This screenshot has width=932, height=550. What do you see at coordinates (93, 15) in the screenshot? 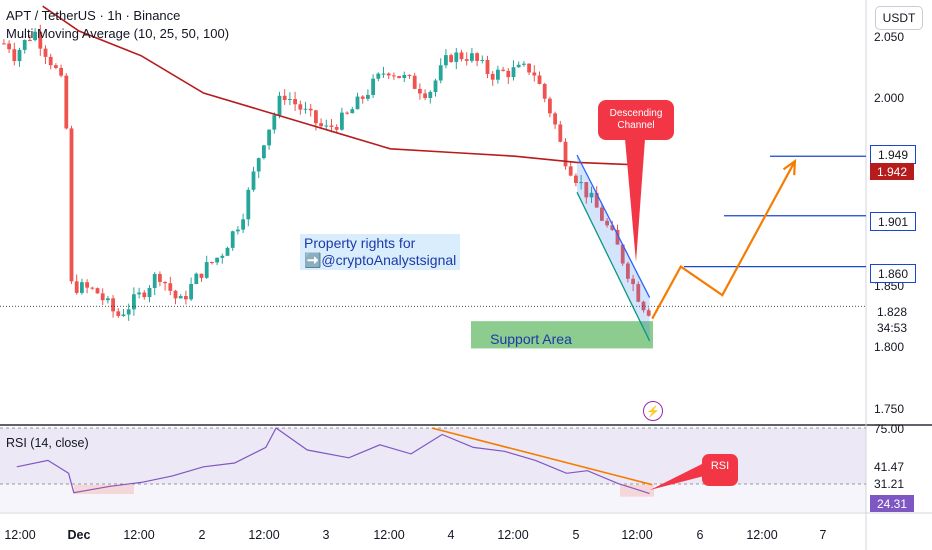
I see `symbol-title: APT / TetherUS · 1h · Binance` at bounding box center [93, 15].